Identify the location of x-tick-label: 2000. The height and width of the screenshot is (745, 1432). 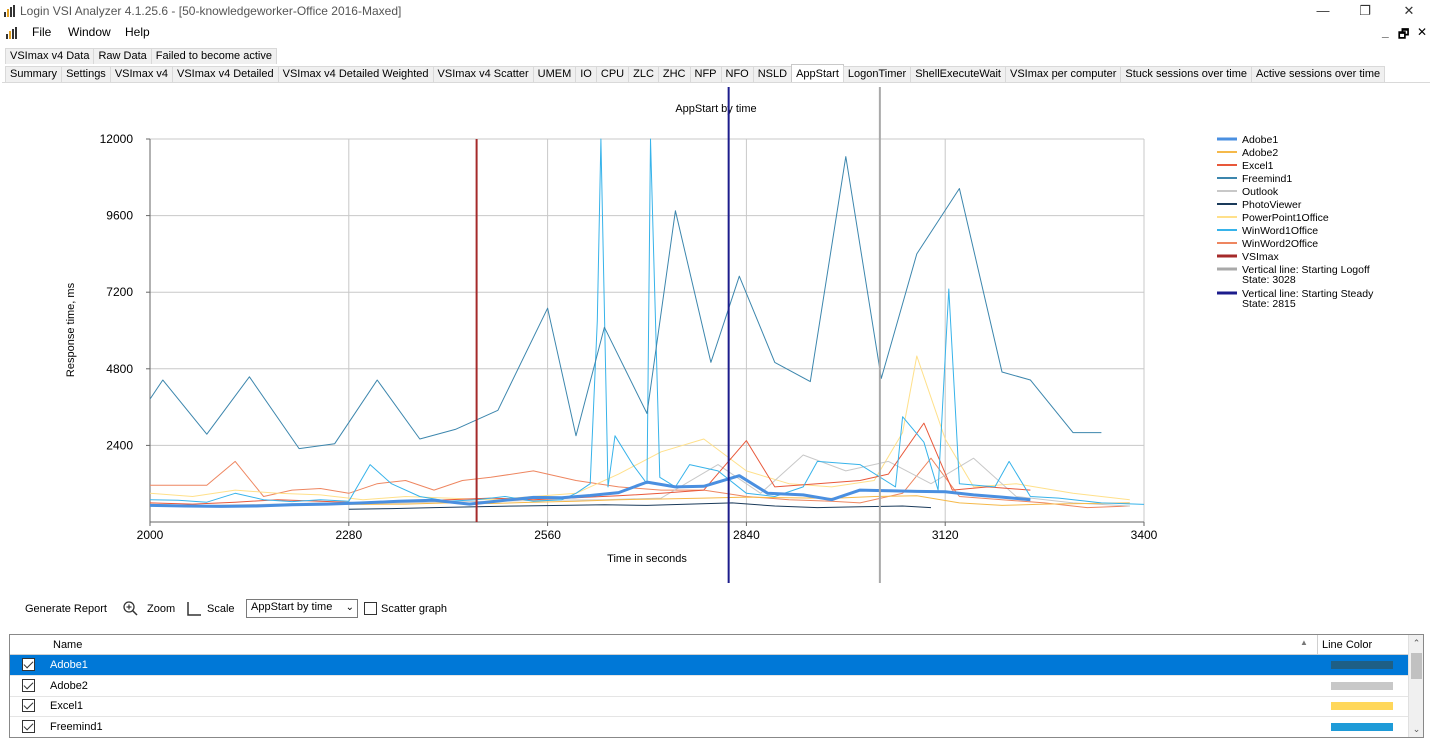
(150, 535).